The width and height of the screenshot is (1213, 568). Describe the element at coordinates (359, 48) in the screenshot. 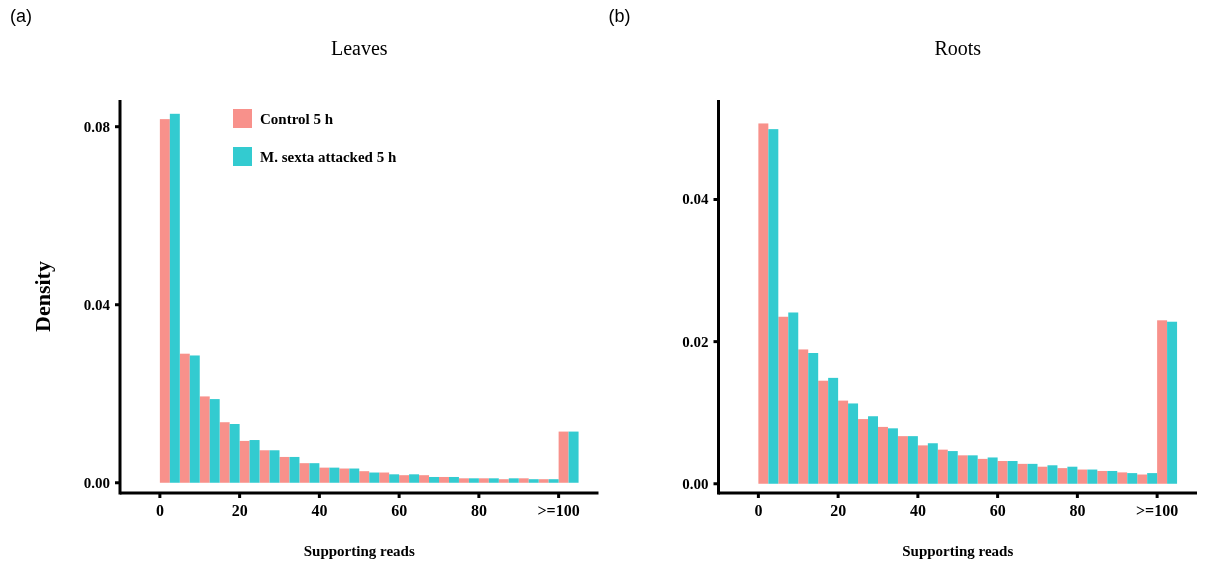

I see `chart-title: Leaves` at that location.